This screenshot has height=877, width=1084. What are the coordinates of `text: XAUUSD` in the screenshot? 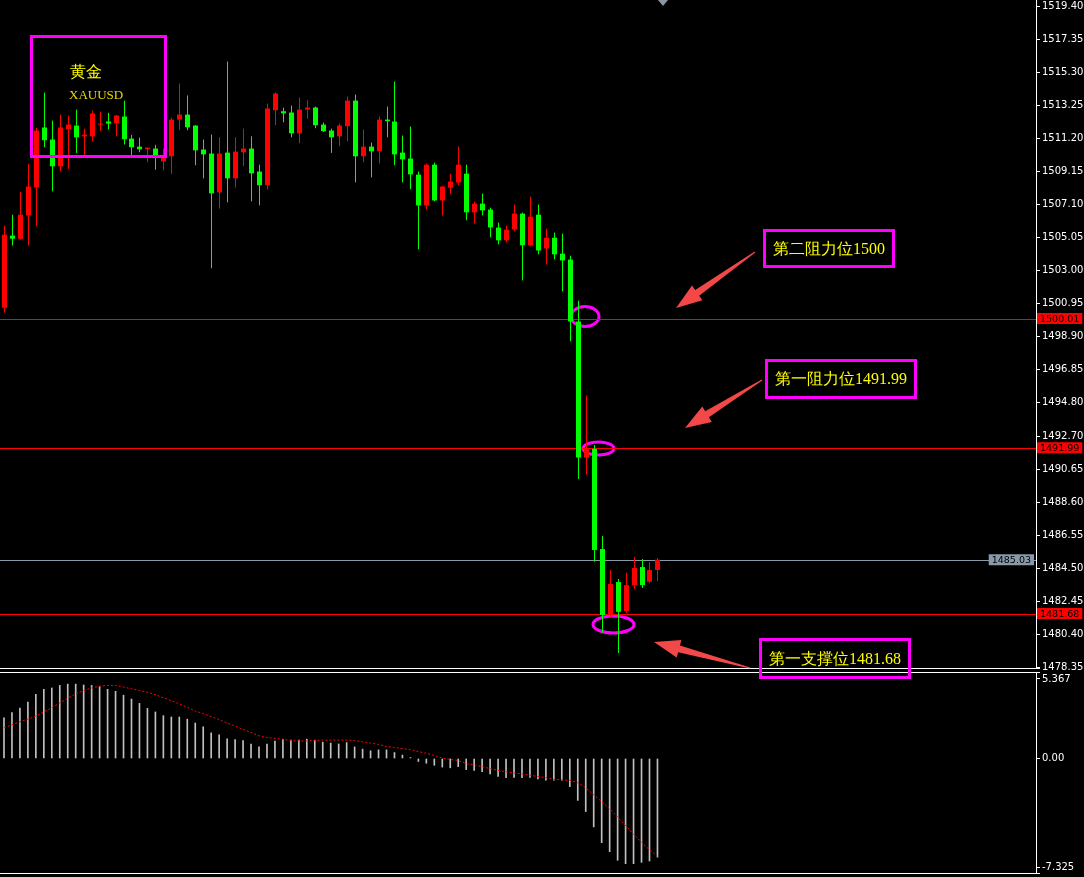 It's located at (96, 94).